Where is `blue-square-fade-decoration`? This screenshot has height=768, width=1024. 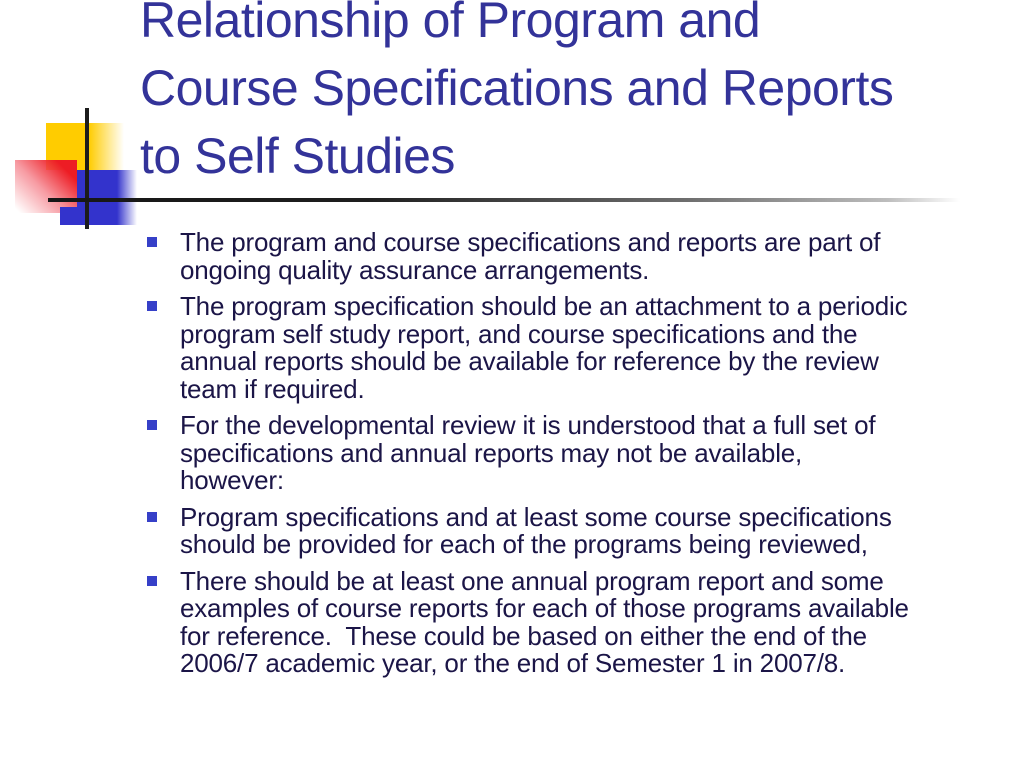 blue-square-fade-decoration is located at coordinates (127, 197).